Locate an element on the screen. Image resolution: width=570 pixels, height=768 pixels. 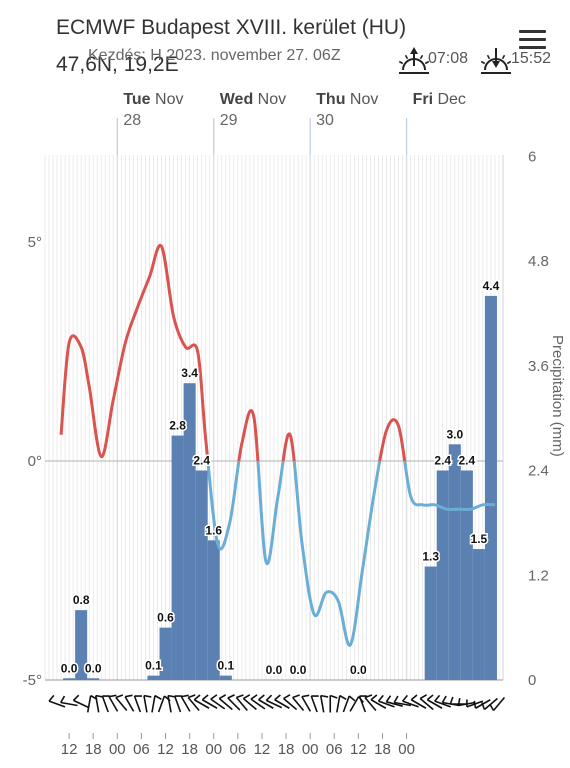
precipitation-axis-tick: 4.8 is located at coordinates (538, 261).